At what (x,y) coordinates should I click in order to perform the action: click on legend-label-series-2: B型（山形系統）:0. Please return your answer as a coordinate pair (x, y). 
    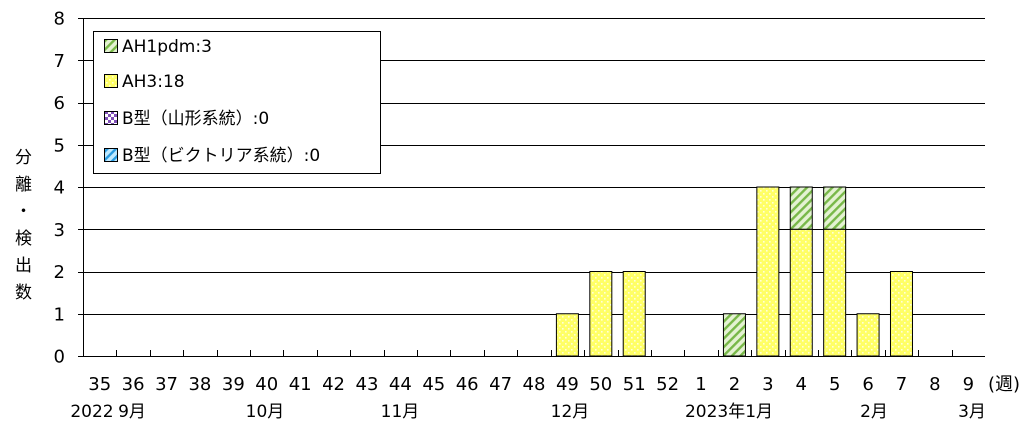
    Looking at the image, I should click on (195, 119).